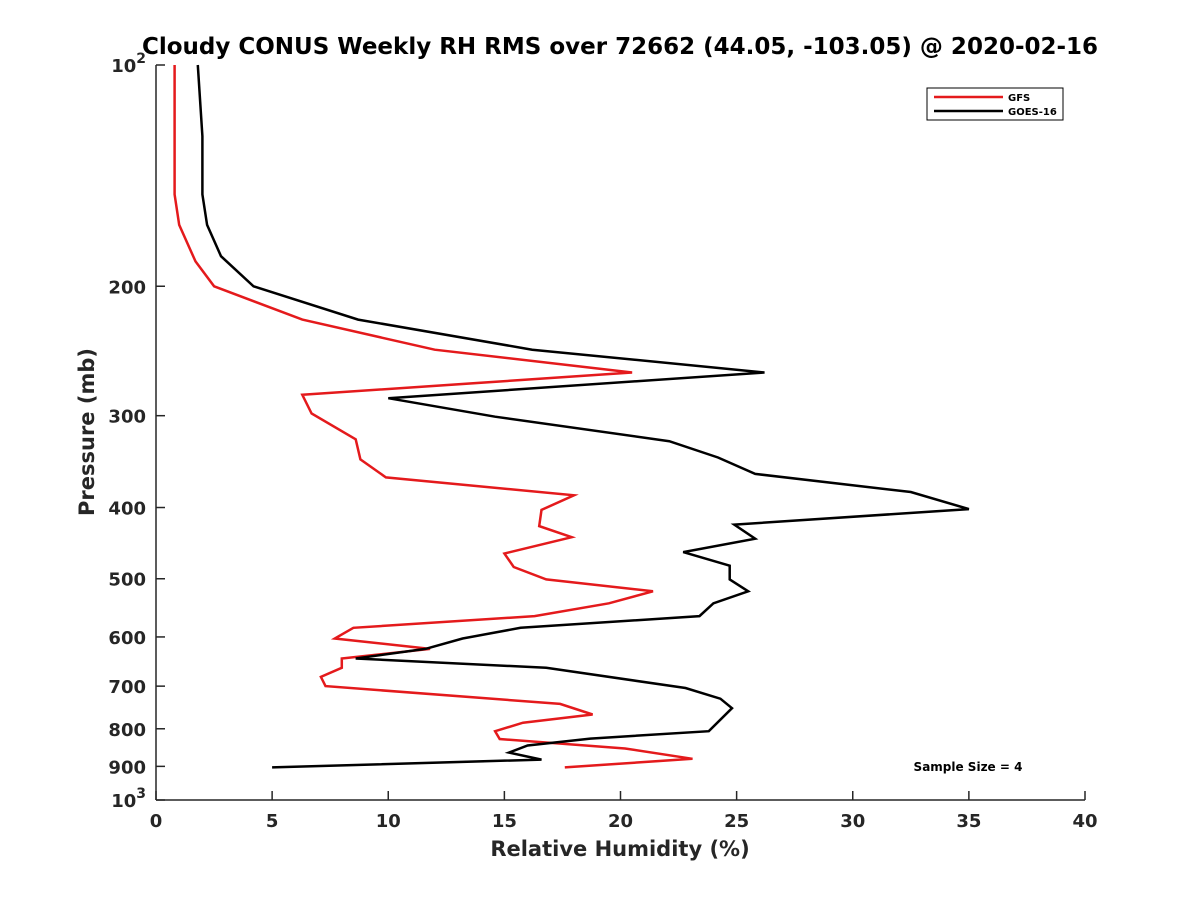 The image size is (1200, 900). Describe the element at coordinates (128, 64) in the screenshot. I see `y-tick-label: 10²` at that location.